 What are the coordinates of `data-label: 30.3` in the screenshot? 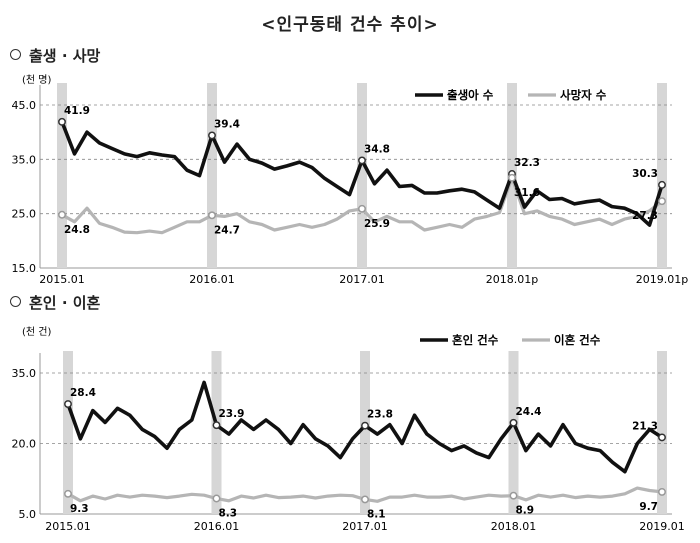 It's located at (645, 174).